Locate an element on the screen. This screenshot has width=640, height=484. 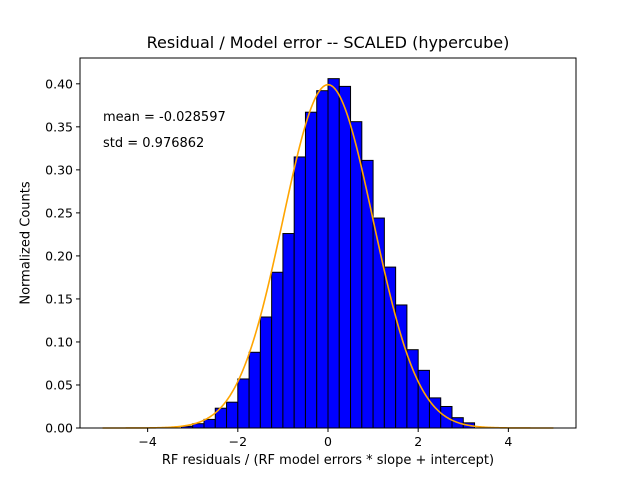
y-tick-label: 0.25 is located at coordinates (59, 212).